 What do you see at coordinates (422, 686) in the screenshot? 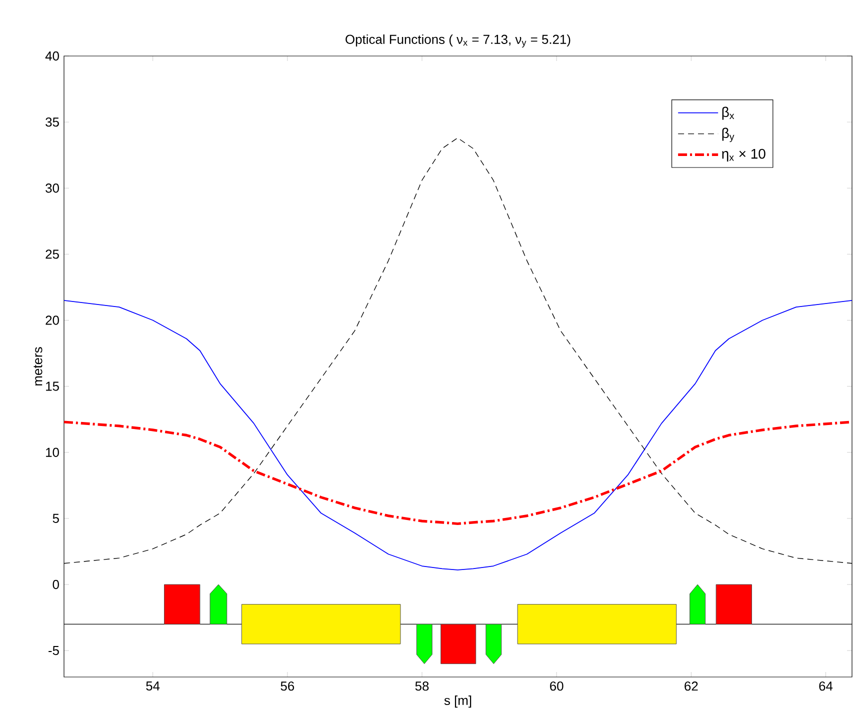
I see `x-tick-label: 58` at bounding box center [422, 686].